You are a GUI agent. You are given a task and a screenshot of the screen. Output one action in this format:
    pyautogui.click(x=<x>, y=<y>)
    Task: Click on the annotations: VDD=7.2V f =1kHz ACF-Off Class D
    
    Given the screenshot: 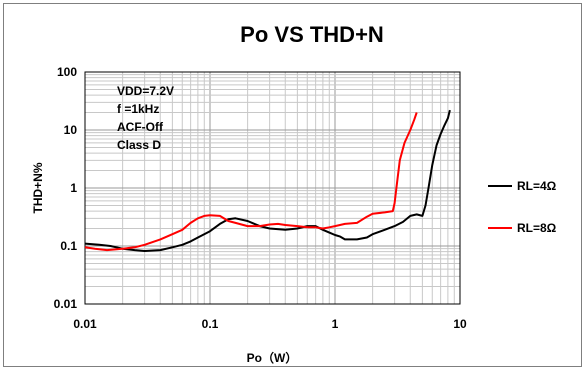 What is the action you would take?
    pyautogui.click(x=145, y=118)
    